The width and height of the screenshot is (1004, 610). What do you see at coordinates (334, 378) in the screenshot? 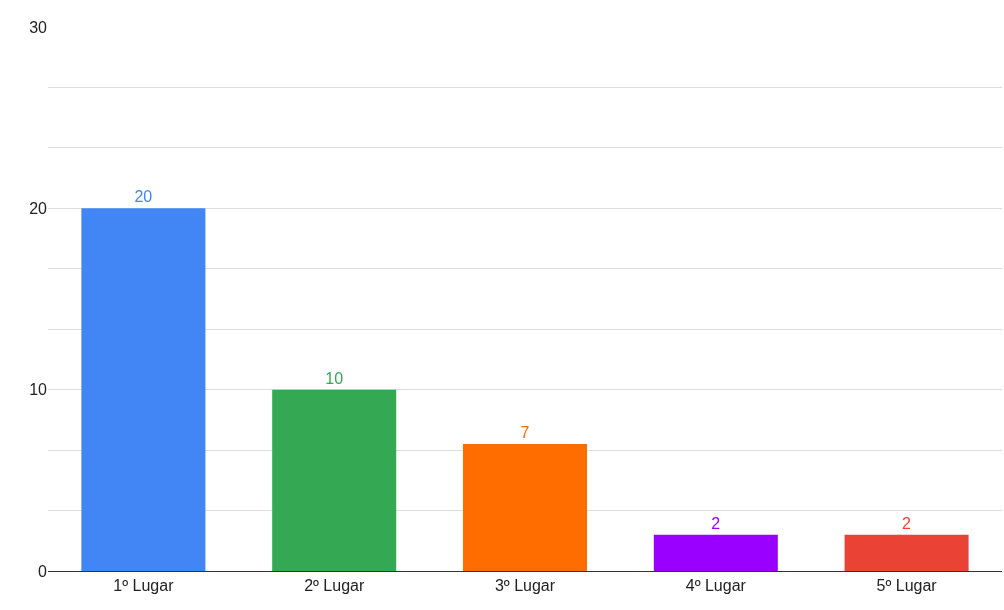
I see `data-label: 10` at bounding box center [334, 378].